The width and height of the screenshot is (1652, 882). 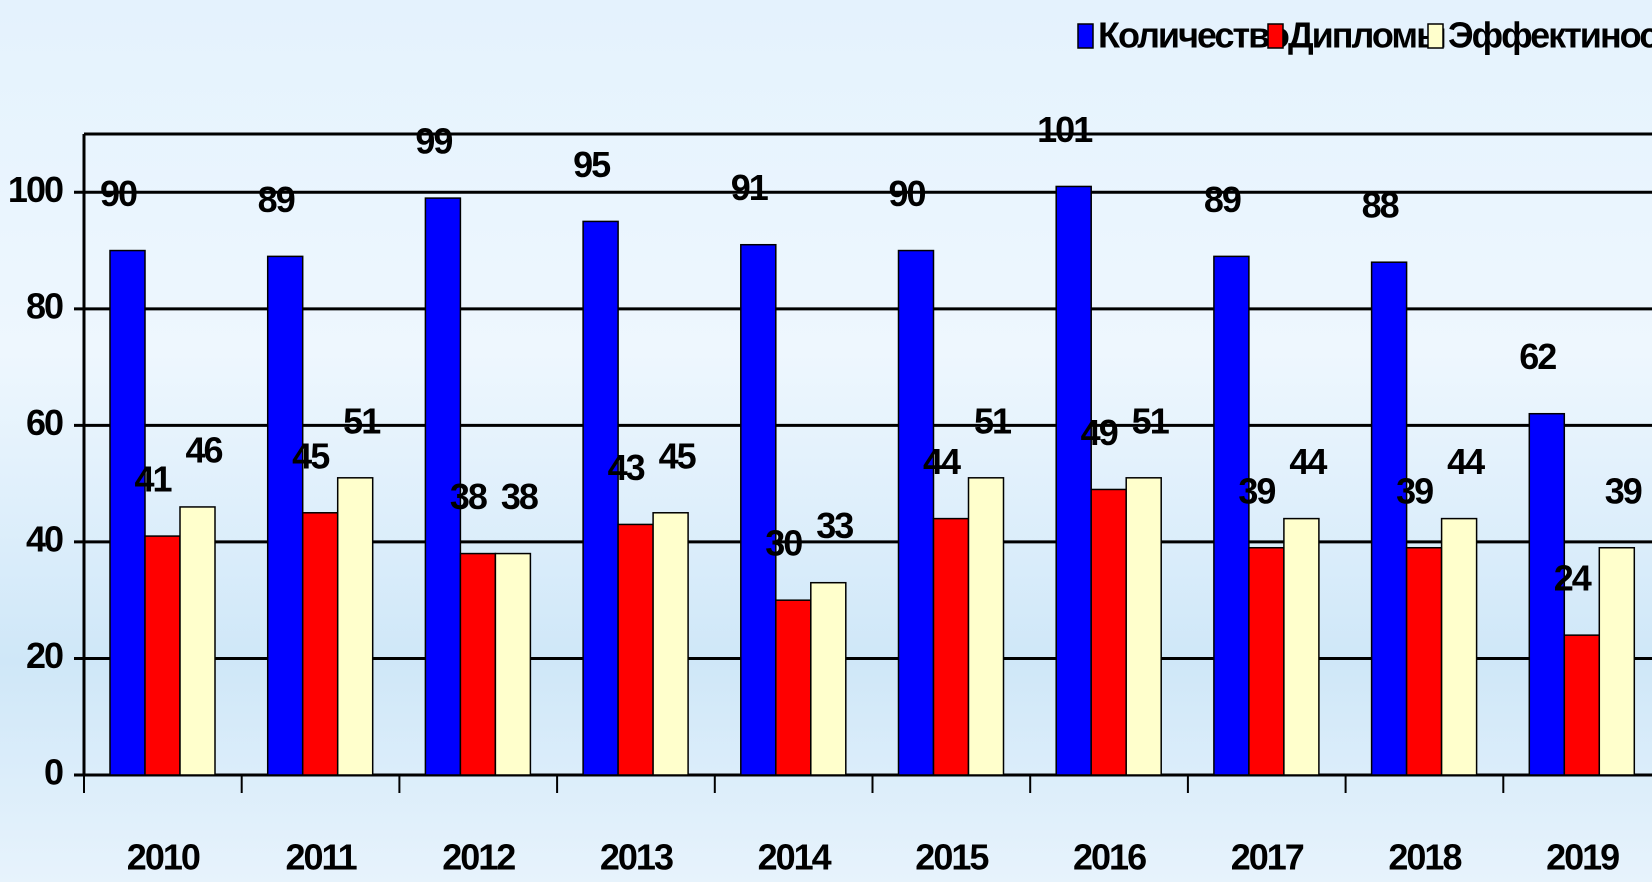 What do you see at coordinates (153, 479) in the screenshot?
I see `value-label: 41` at bounding box center [153, 479].